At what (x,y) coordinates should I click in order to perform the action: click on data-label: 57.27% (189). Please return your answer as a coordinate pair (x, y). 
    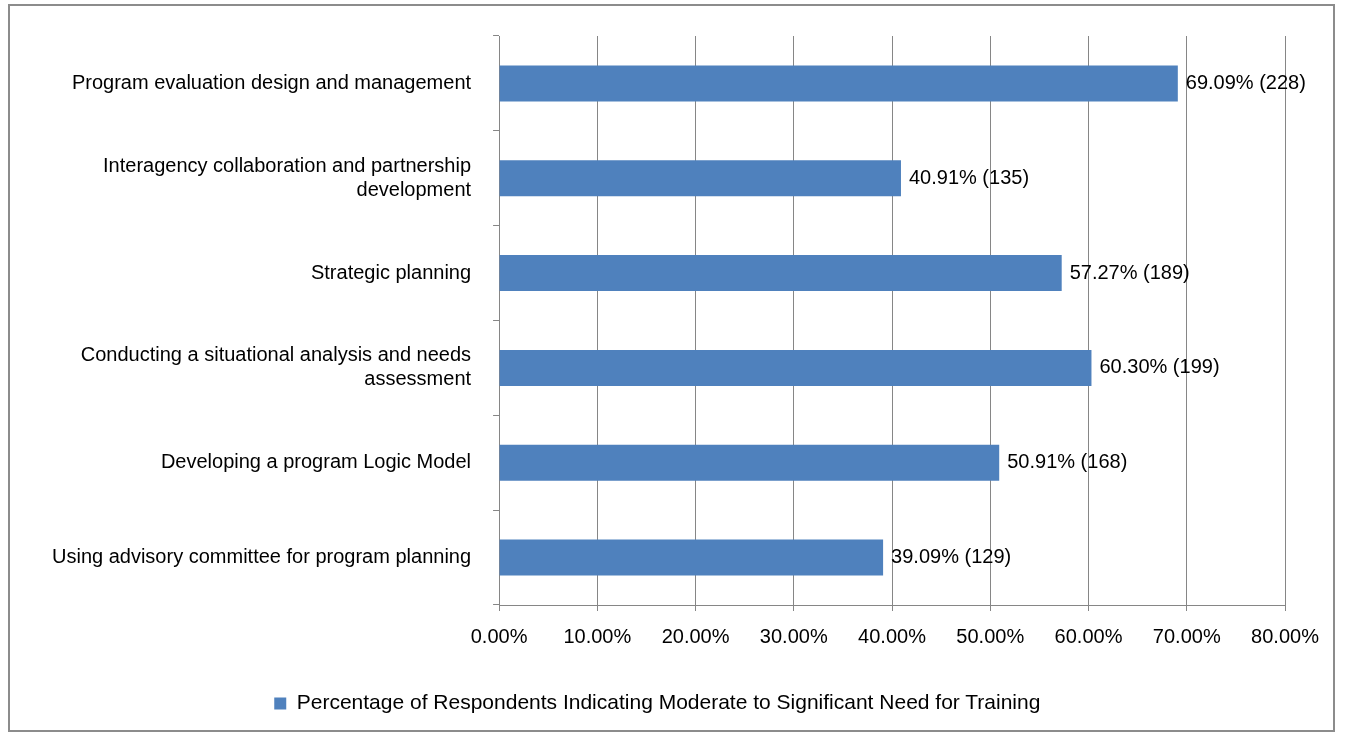
    Looking at the image, I should click on (1129, 271).